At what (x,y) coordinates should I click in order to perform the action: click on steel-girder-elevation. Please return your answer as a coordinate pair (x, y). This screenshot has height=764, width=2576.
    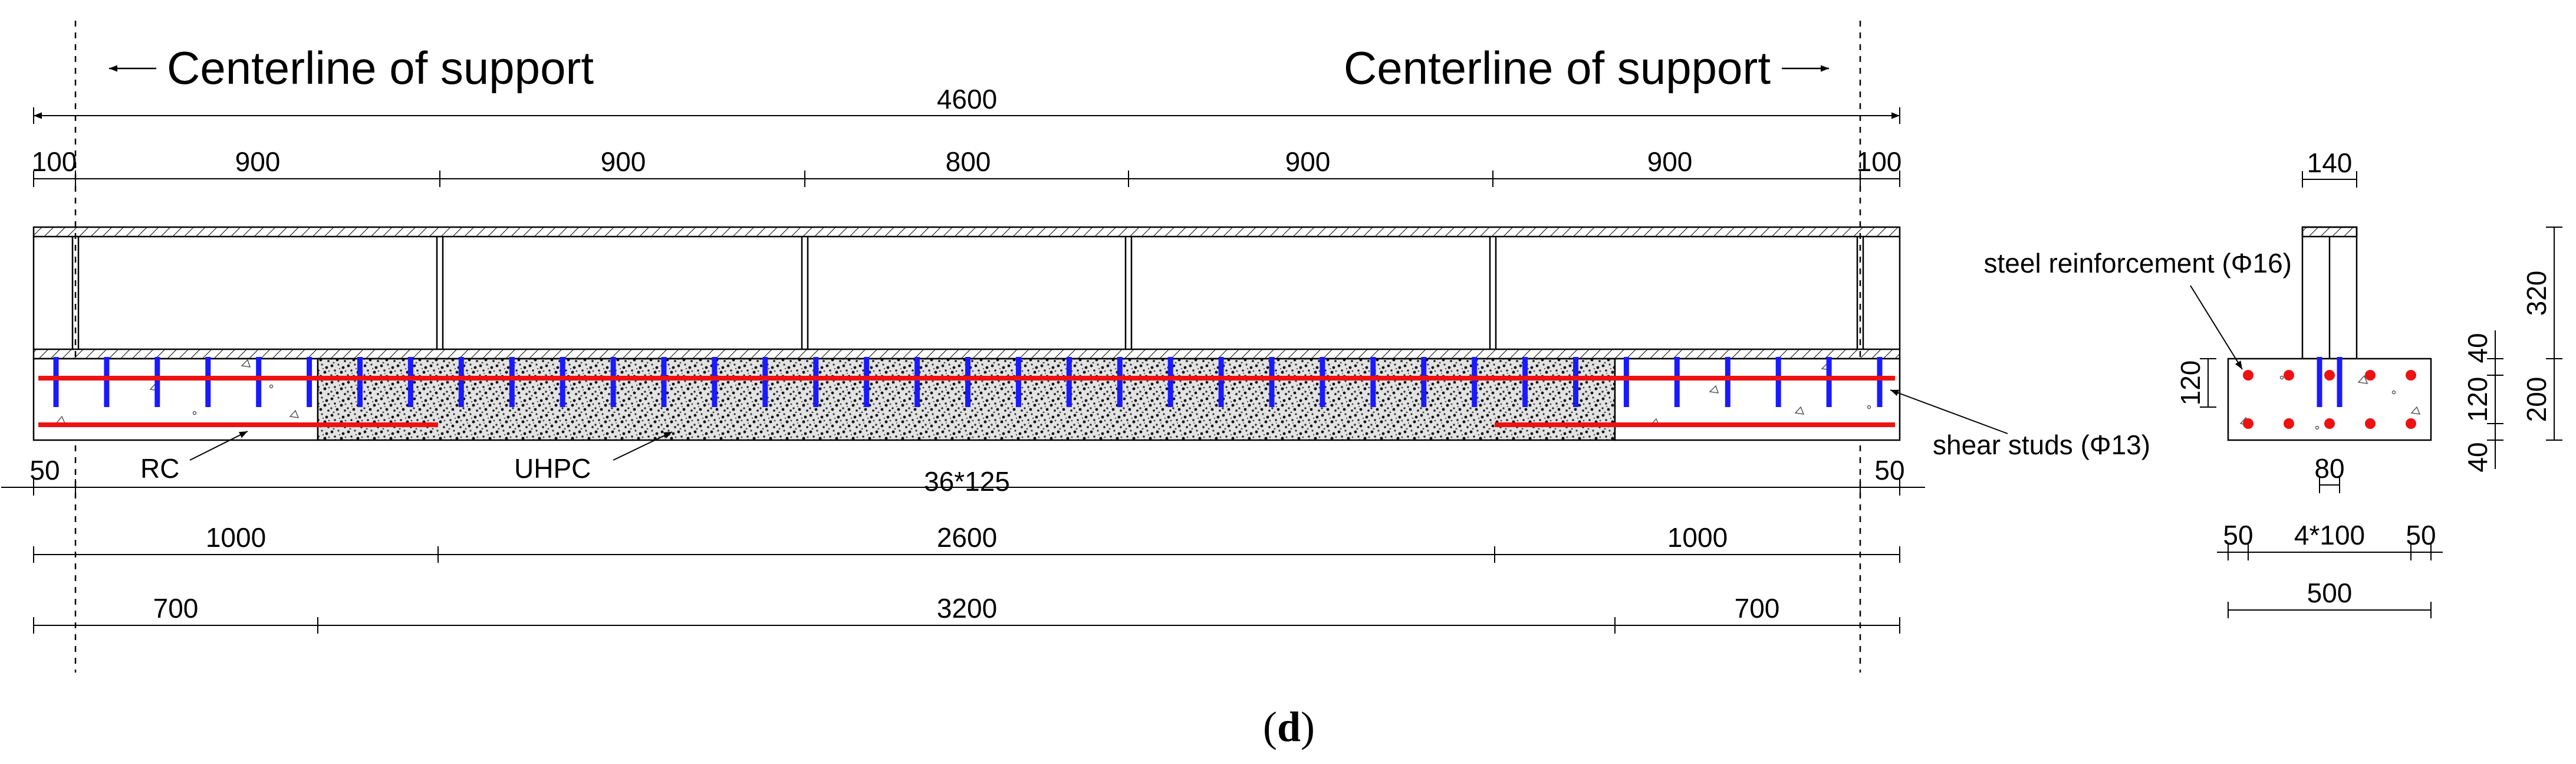
    Looking at the image, I should click on (967, 293).